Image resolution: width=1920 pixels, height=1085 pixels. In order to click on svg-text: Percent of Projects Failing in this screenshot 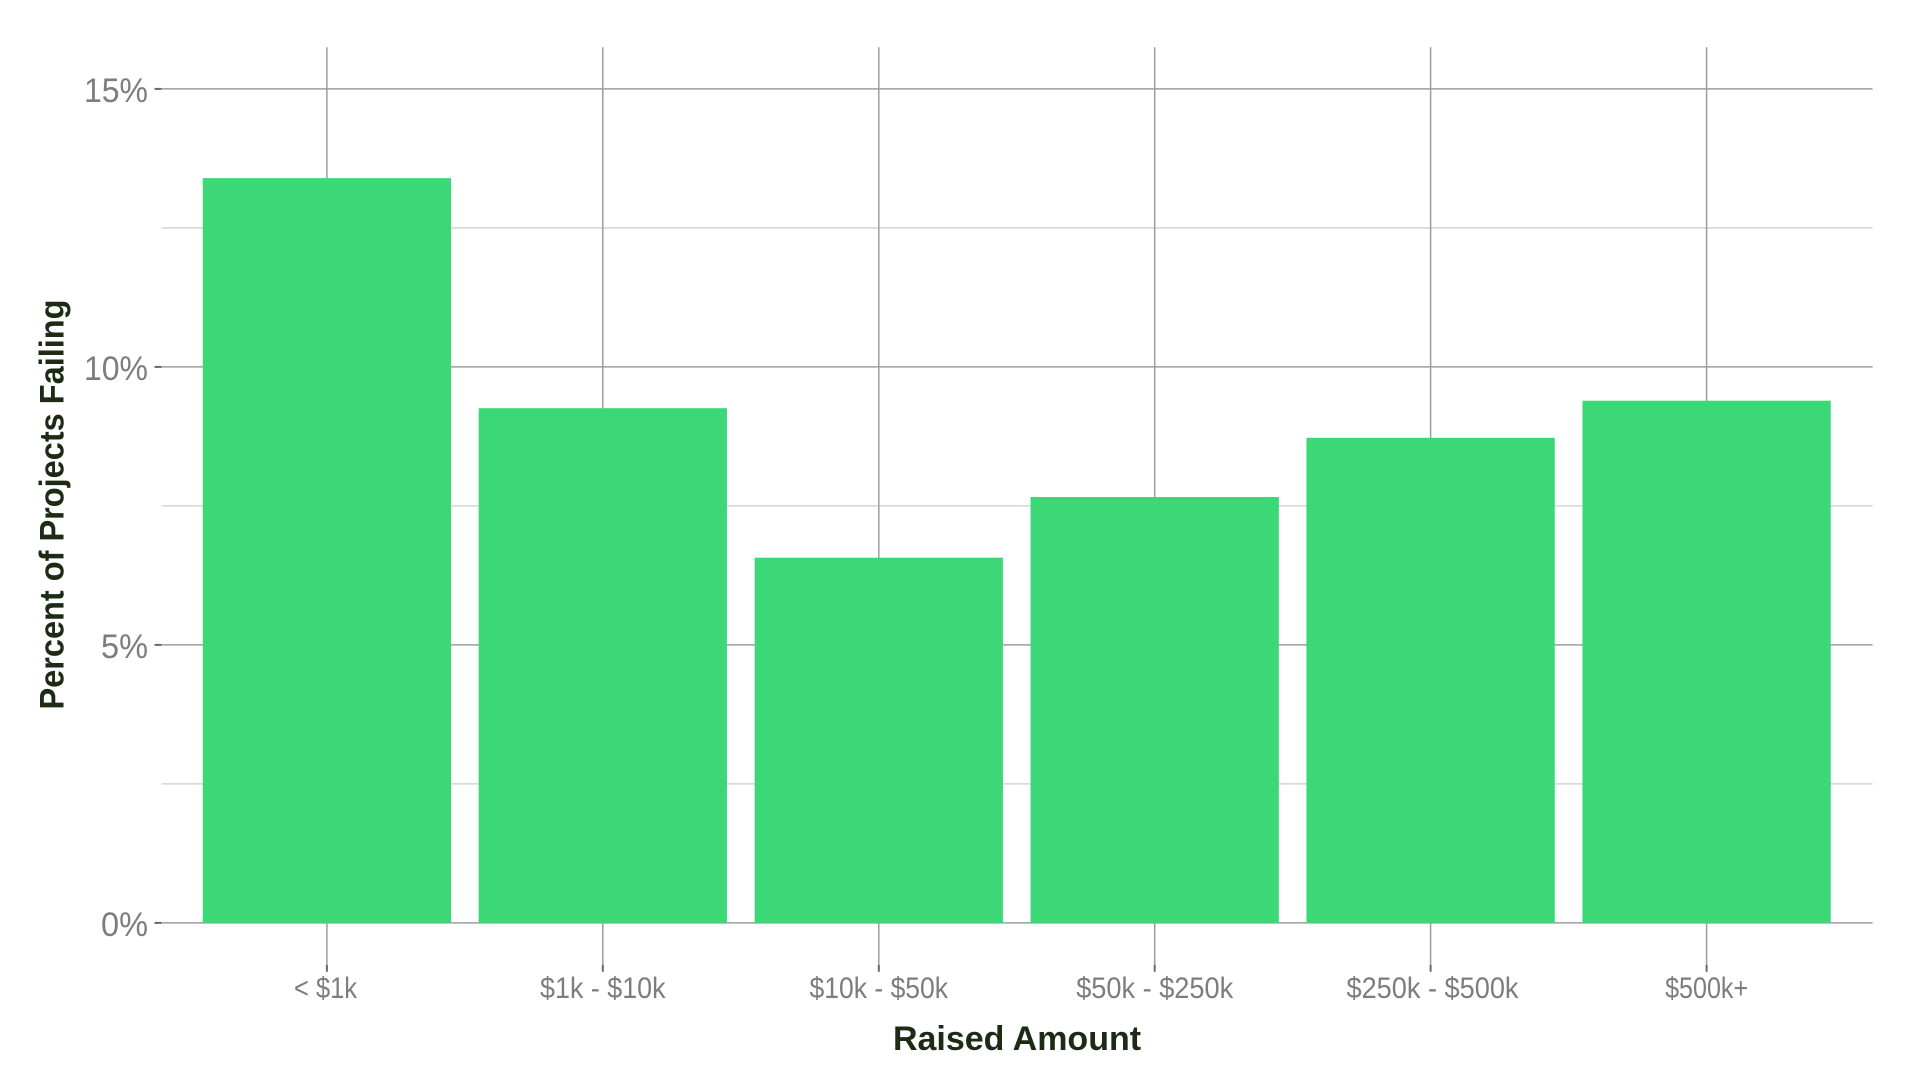, I will do `click(53, 505)`.